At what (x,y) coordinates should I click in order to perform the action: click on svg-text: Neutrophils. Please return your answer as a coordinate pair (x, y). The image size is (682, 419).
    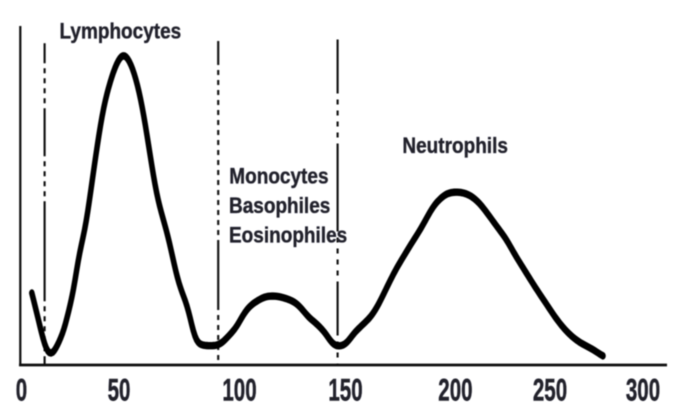
    Looking at the image, I should click on (455, 146).